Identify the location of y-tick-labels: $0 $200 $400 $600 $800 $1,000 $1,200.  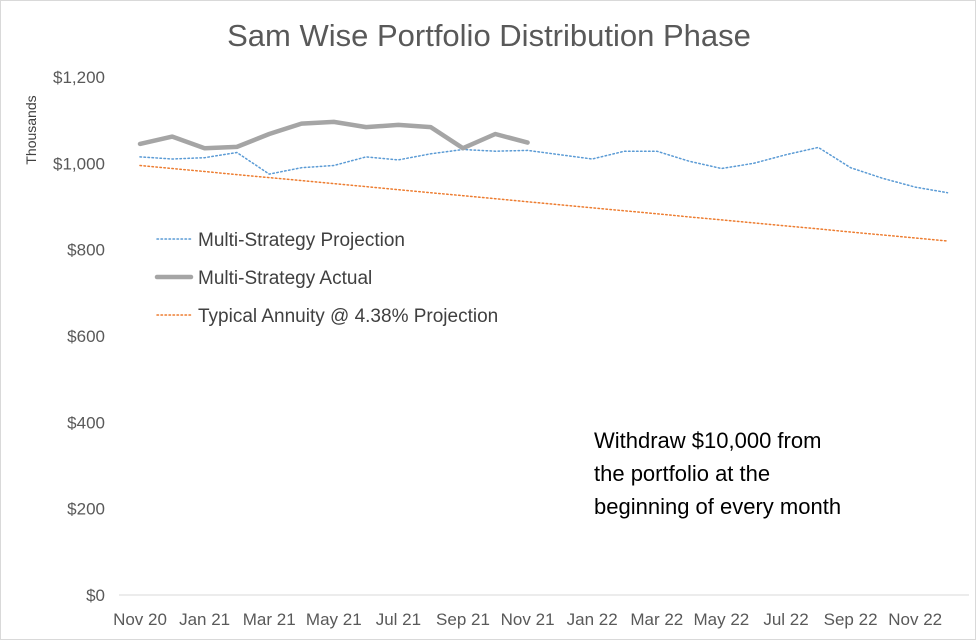
(79, 336).